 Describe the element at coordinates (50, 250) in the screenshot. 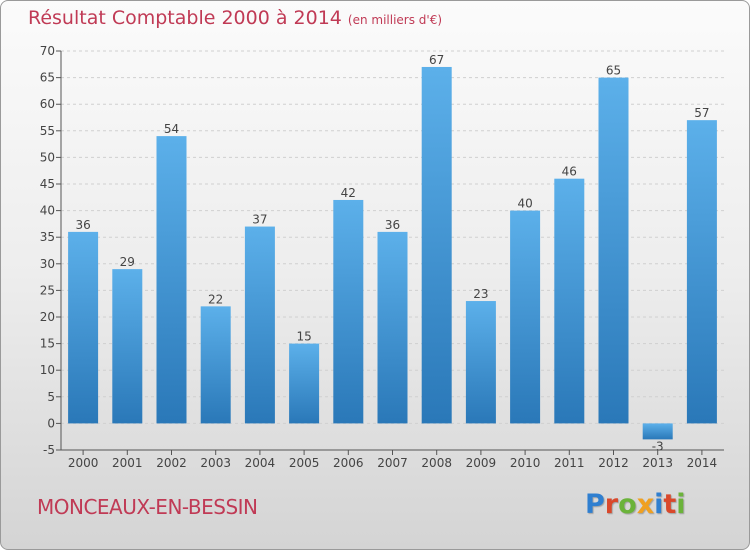

I see `y-axis-ticks: -5 0 5 10 15 20 25 30 35 40 45 50 55 60 65 70` at that location.